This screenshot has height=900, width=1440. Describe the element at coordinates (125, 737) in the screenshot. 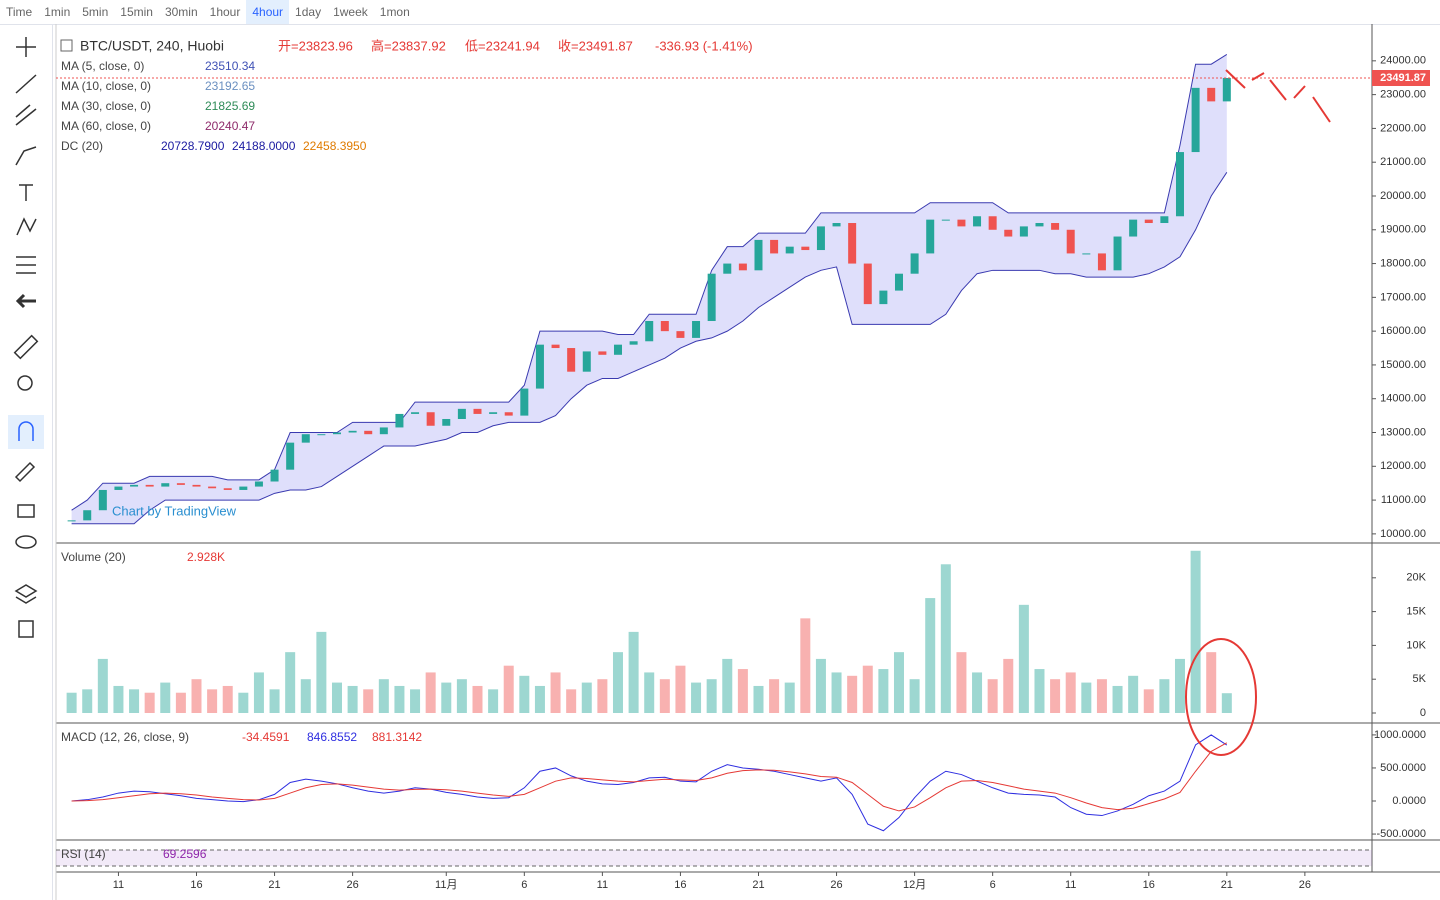

I see `pane-title: MACD (12, 26, close, 9)` at that location.